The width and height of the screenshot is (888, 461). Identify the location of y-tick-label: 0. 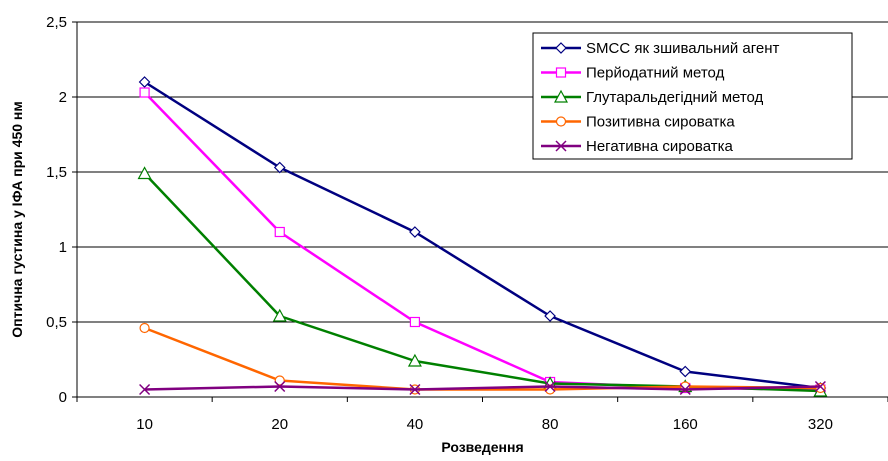
(63, 397).